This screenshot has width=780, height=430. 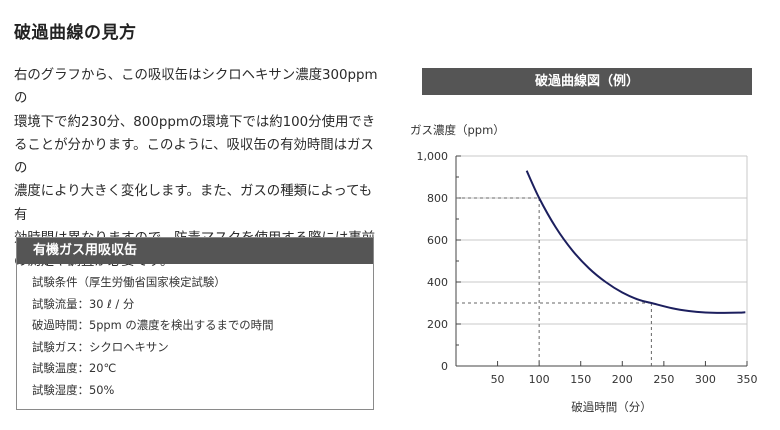 What do you see at coordinates (622, 379) in the screenshot?
I see `x-tick-label: 200` at bounding box center [622, 379].